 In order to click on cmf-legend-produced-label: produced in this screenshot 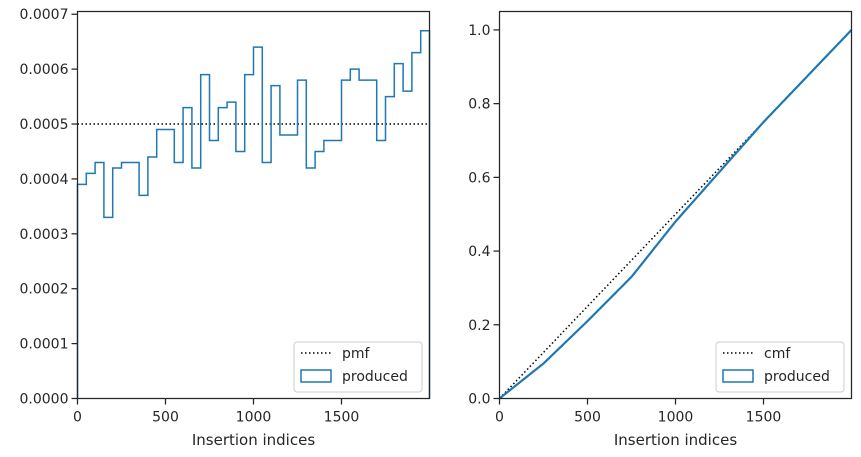, I will do `click(797, 377)`.